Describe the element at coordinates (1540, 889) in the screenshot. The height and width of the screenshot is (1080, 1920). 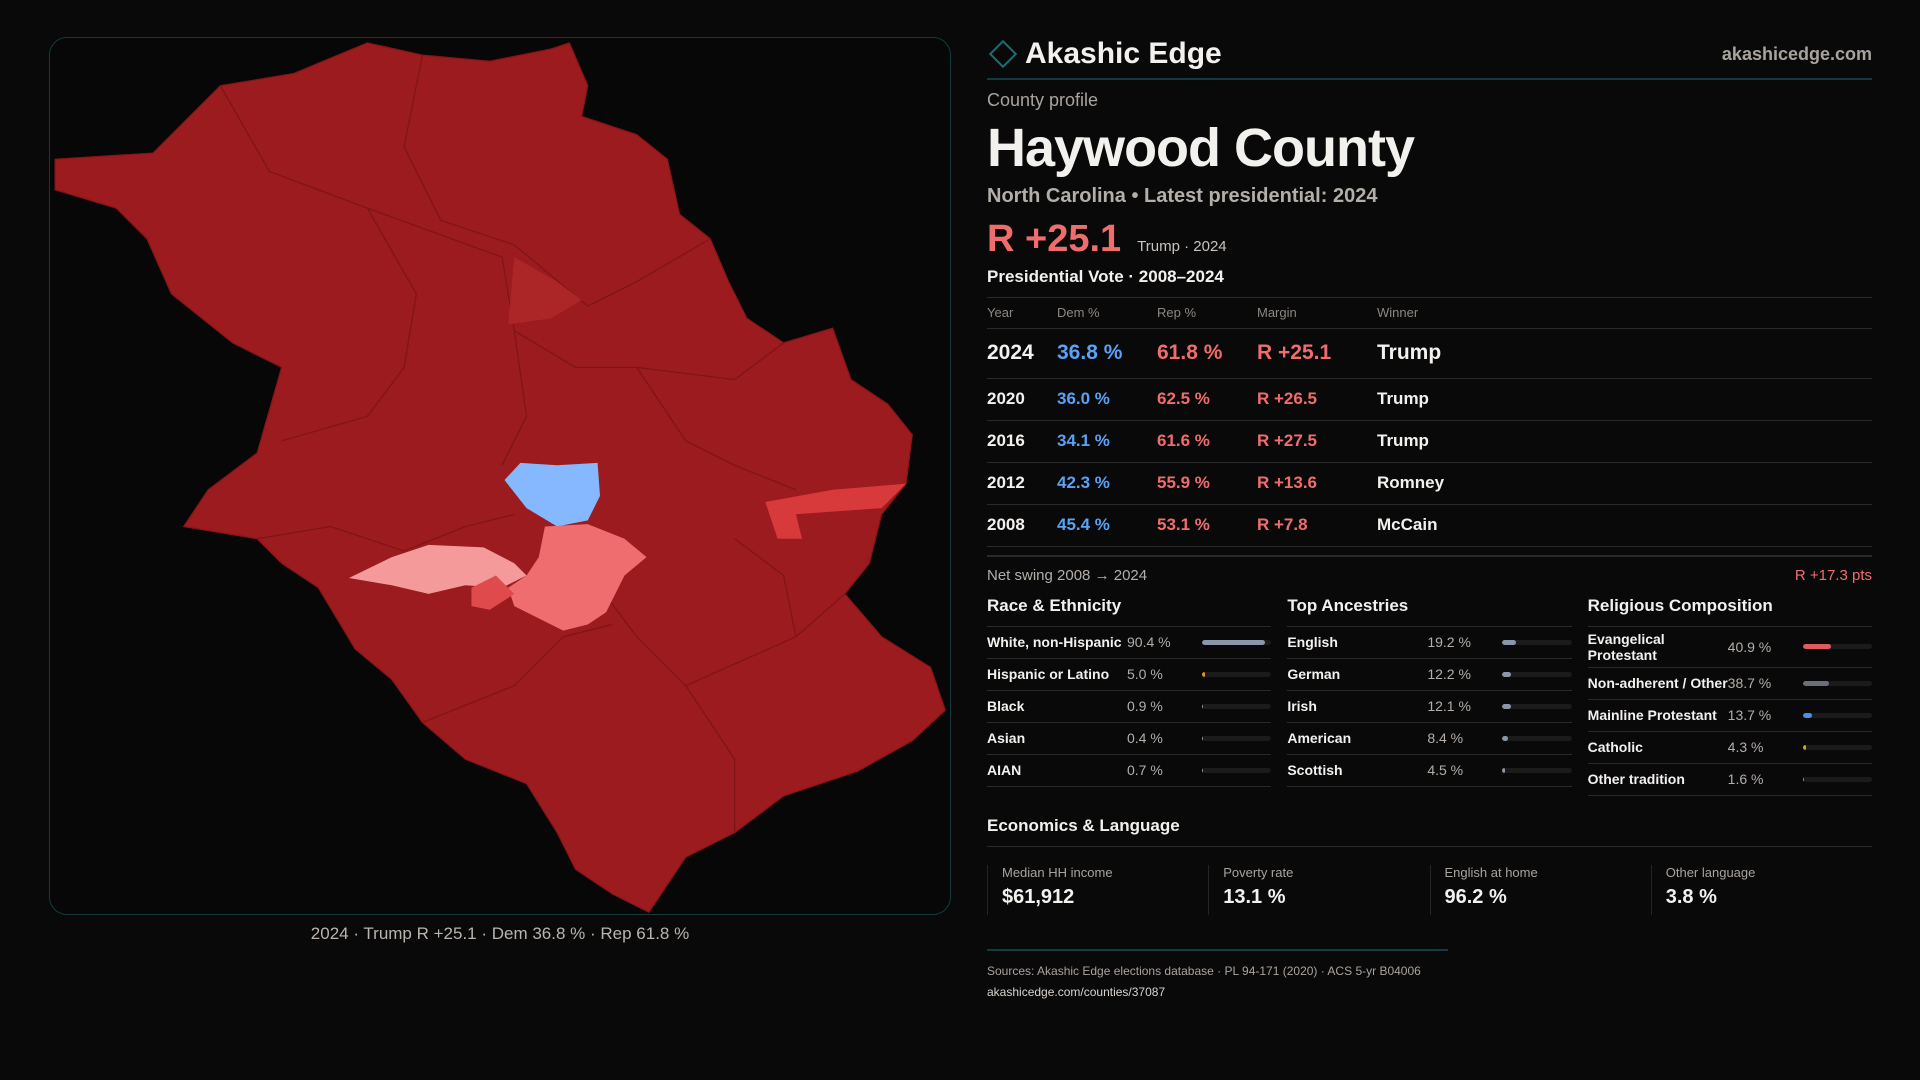
I see `econ-stat: English at home 96.2 %` at that location.